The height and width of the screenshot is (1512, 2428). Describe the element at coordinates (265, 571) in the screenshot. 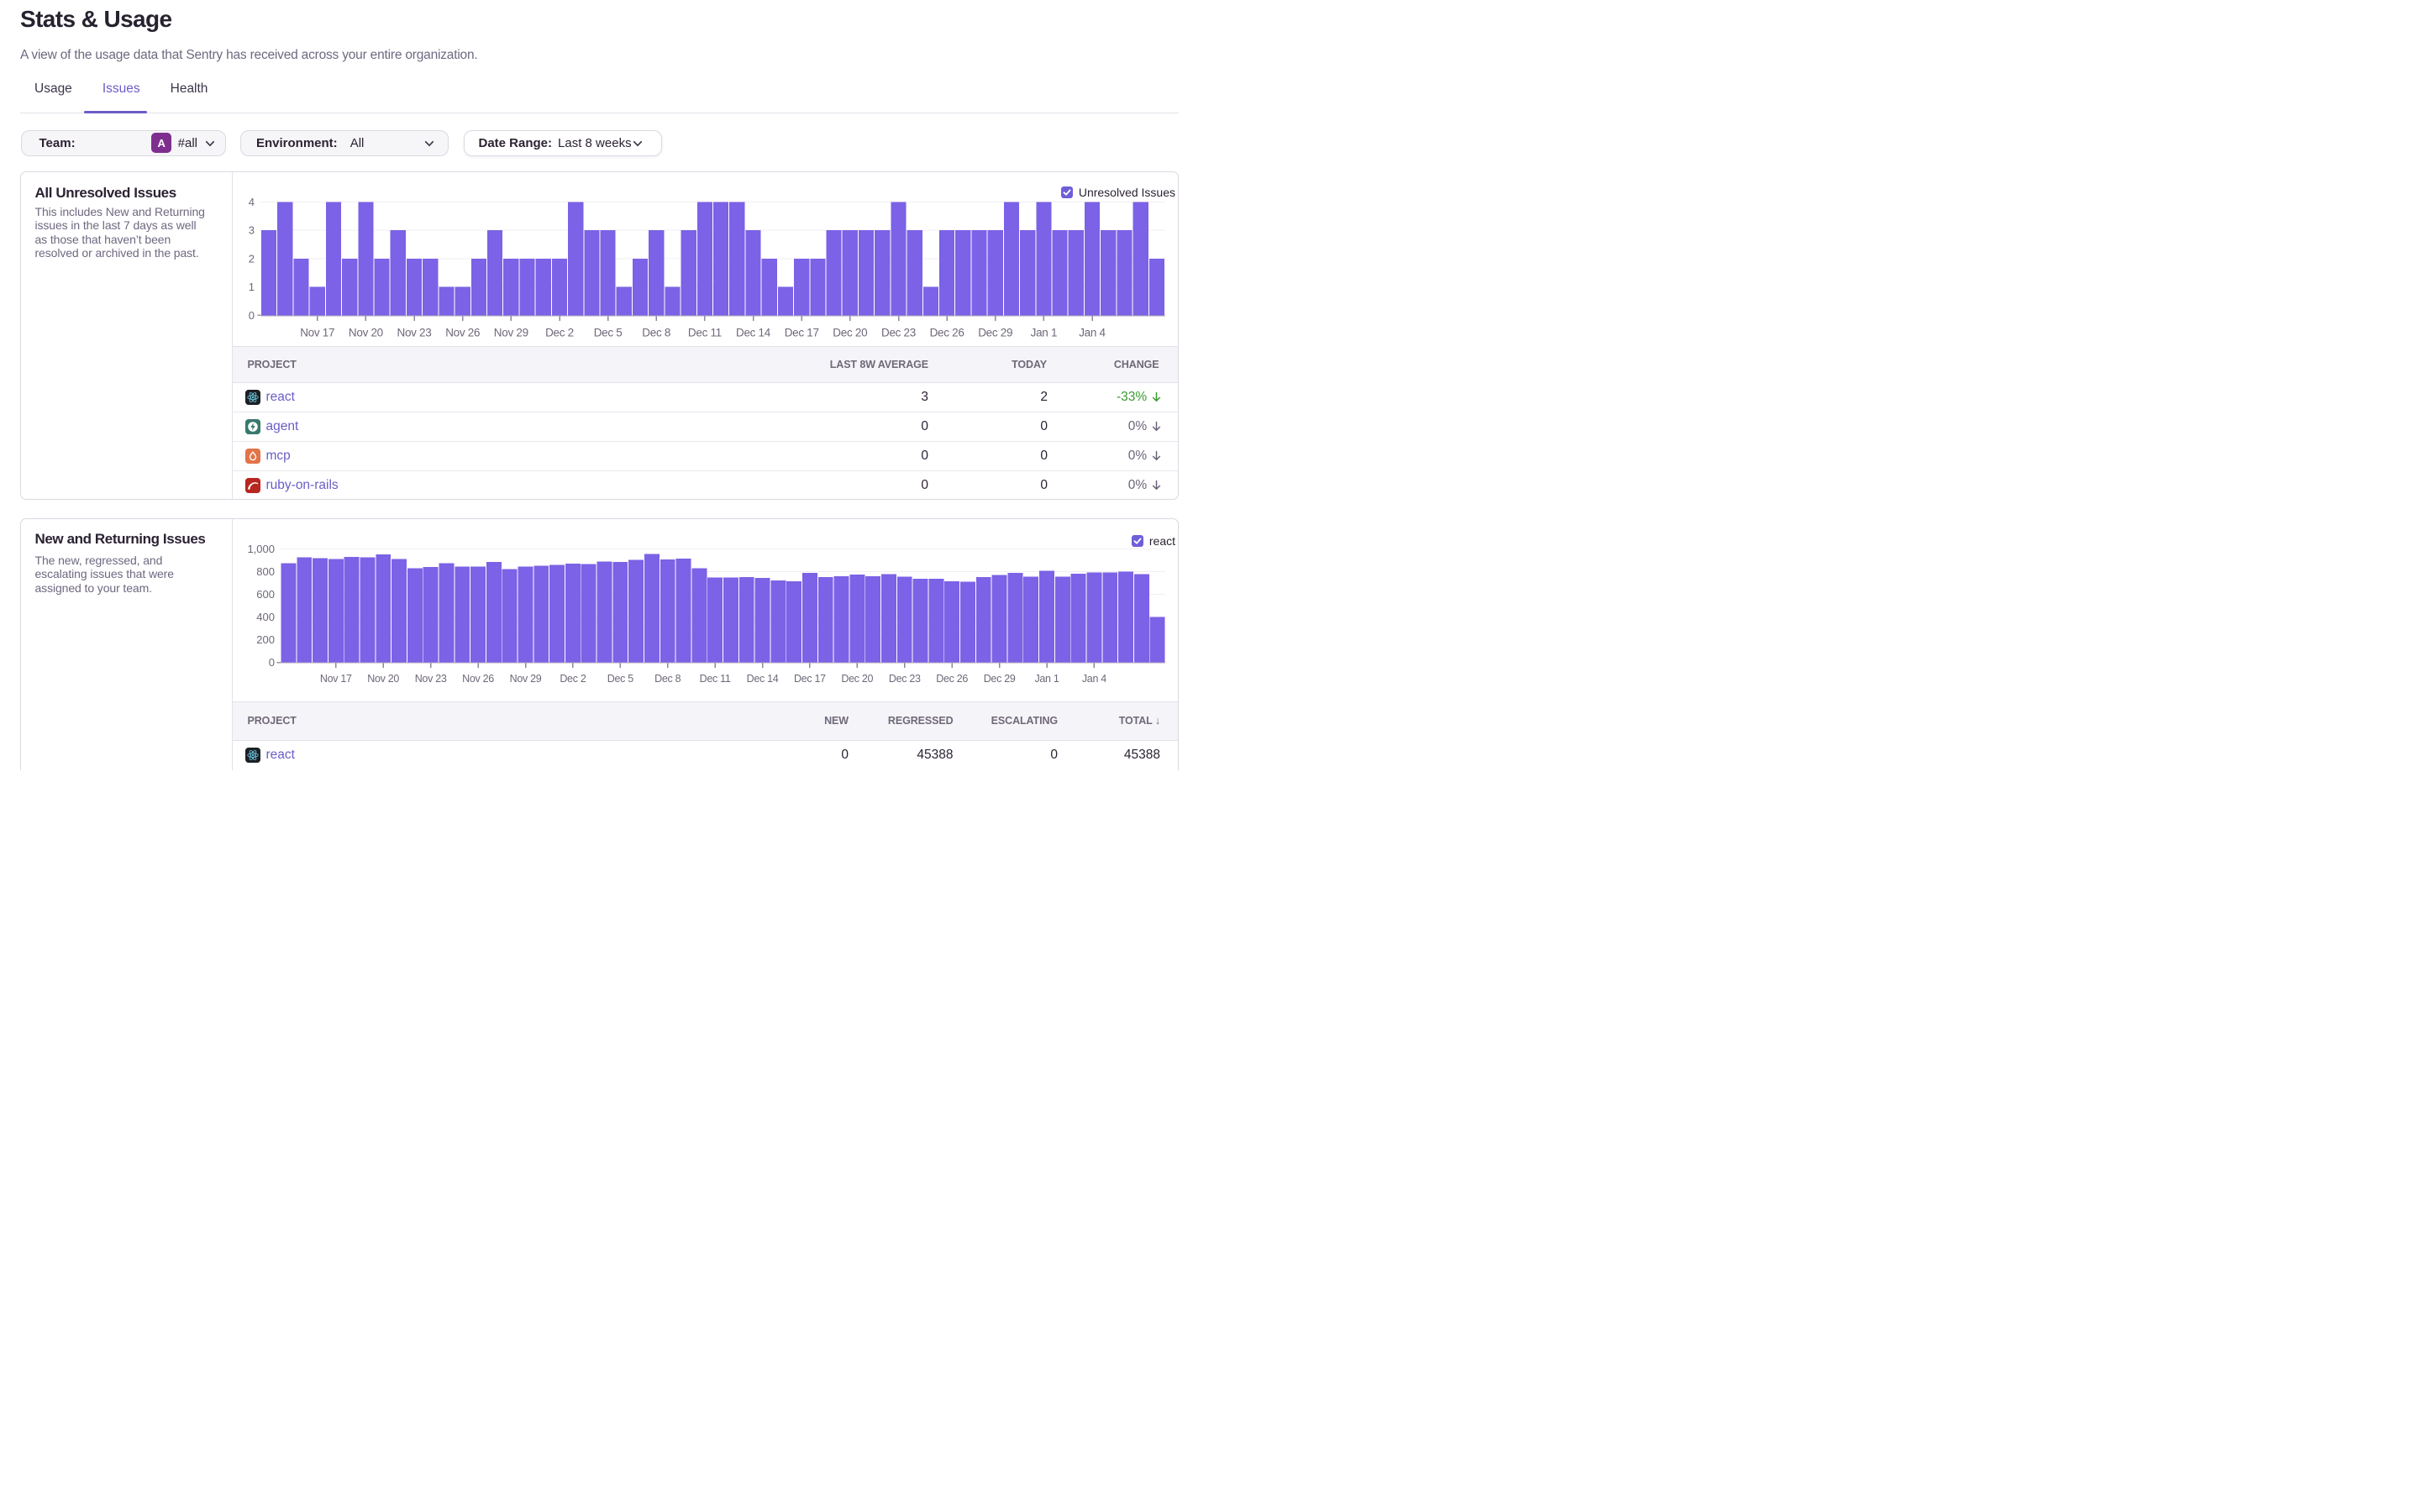

I see `svg-text: 800` at that location.